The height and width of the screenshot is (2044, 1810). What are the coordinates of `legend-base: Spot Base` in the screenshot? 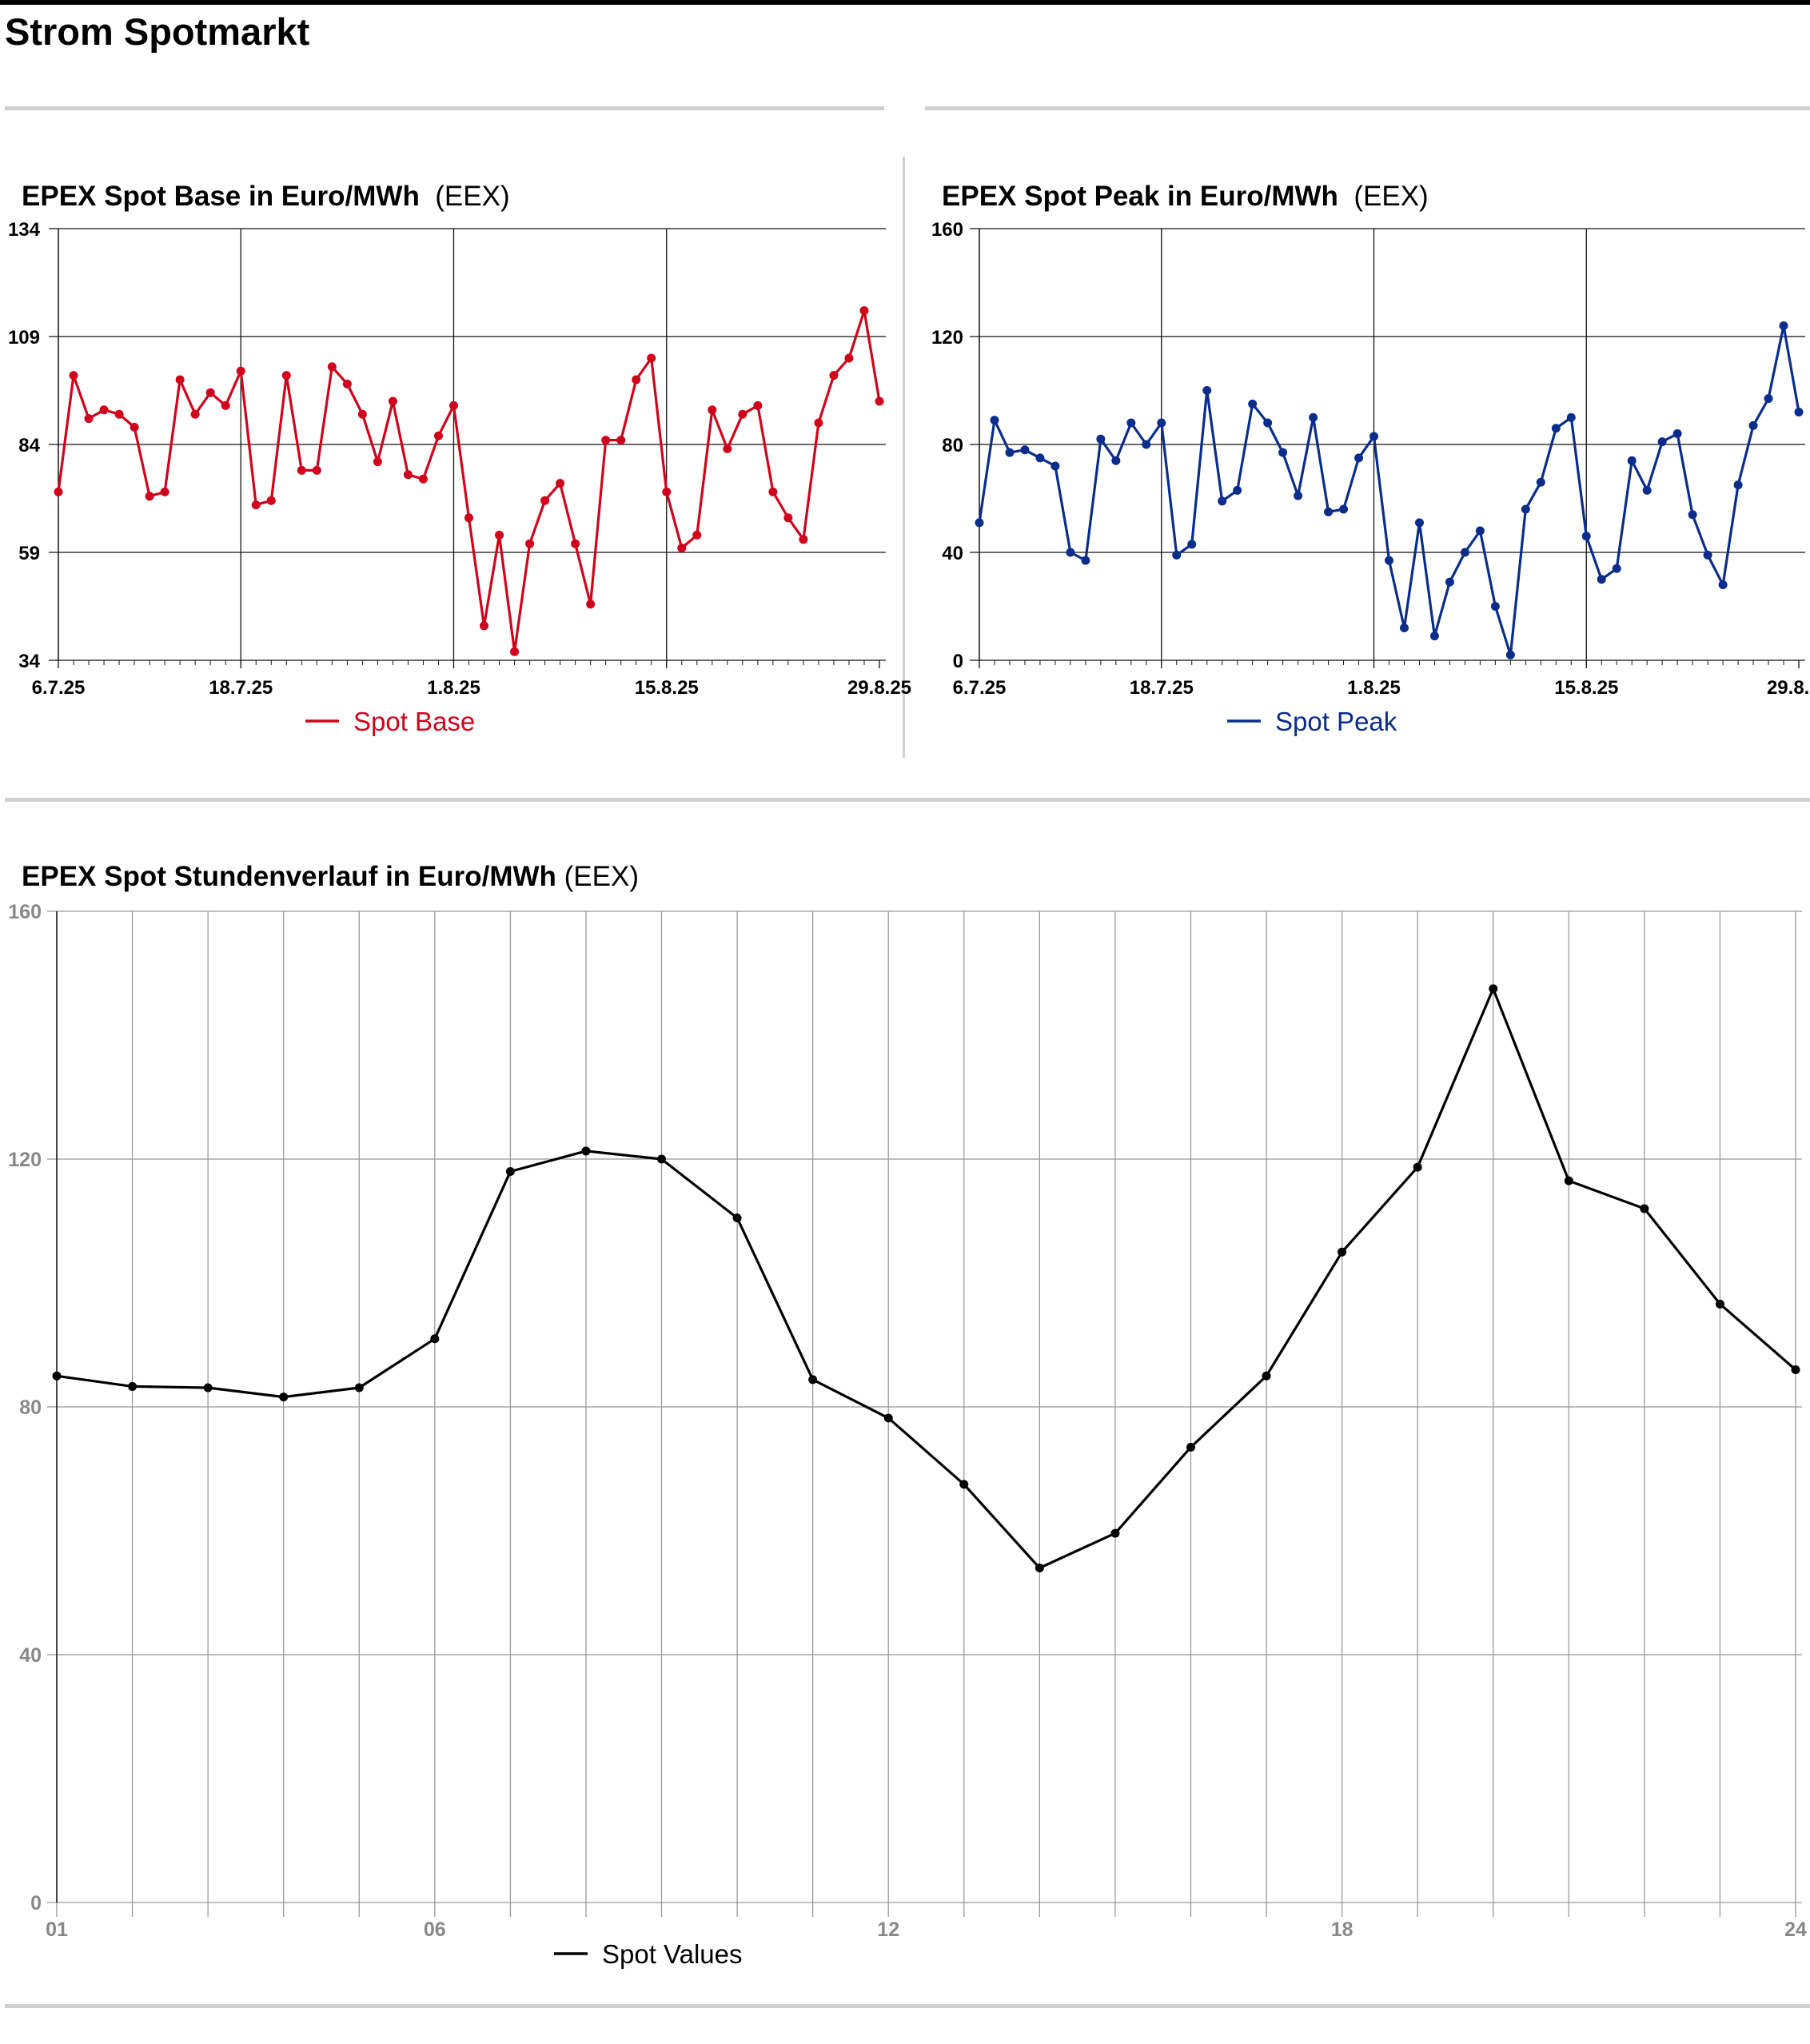 It's located at (390, 721).